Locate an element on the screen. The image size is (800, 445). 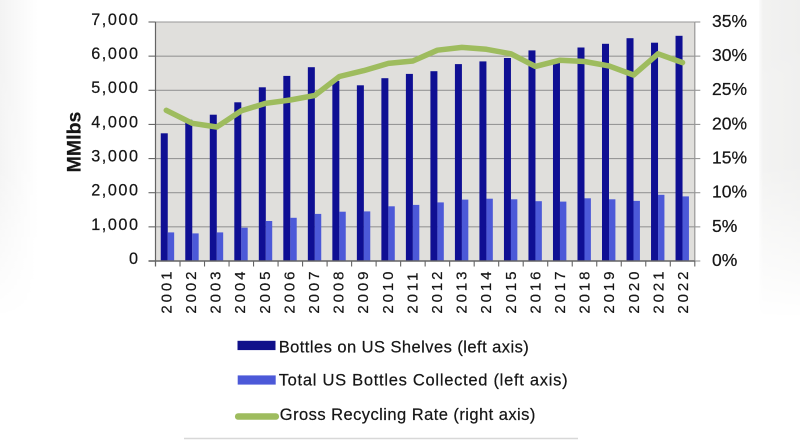
svg-text: 2015 is located at coordinates (511, 291).